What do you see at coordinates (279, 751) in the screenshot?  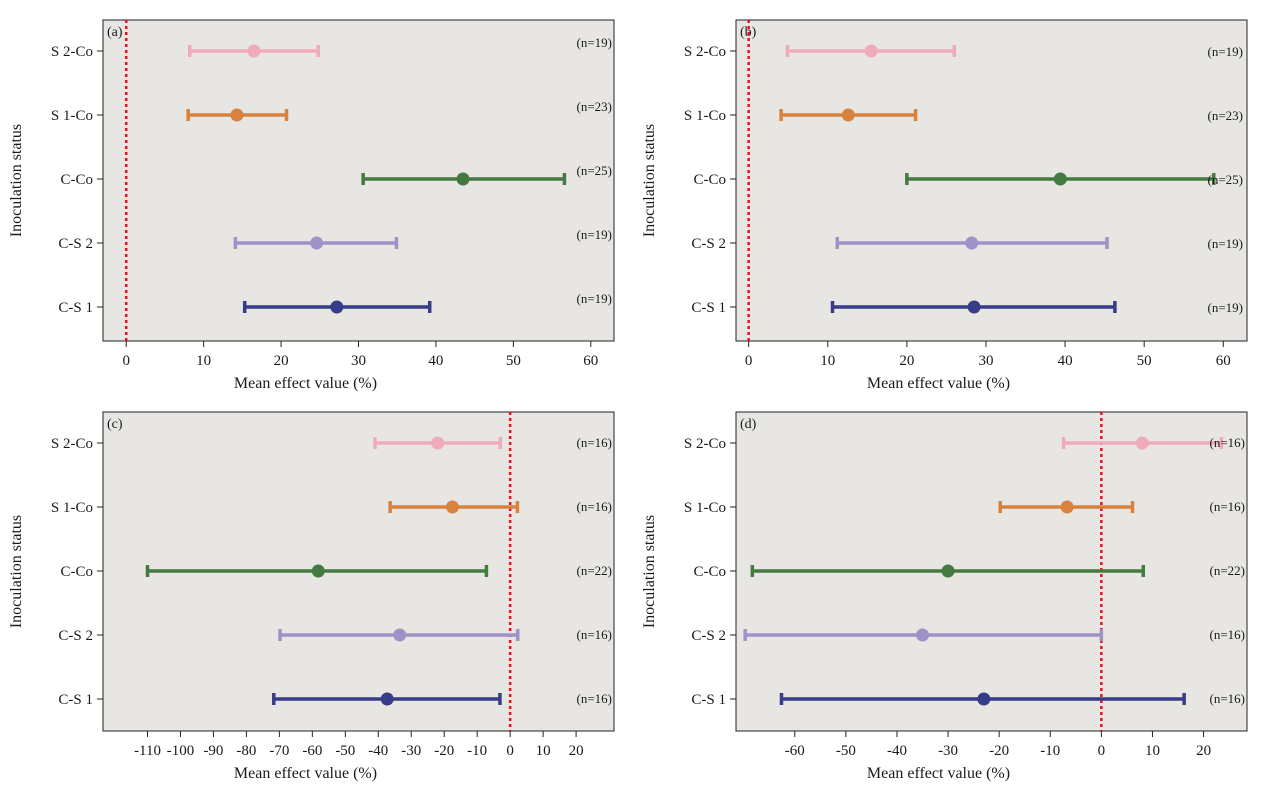 I see `x-tick-label: -70` at bounding box center [279, 751].